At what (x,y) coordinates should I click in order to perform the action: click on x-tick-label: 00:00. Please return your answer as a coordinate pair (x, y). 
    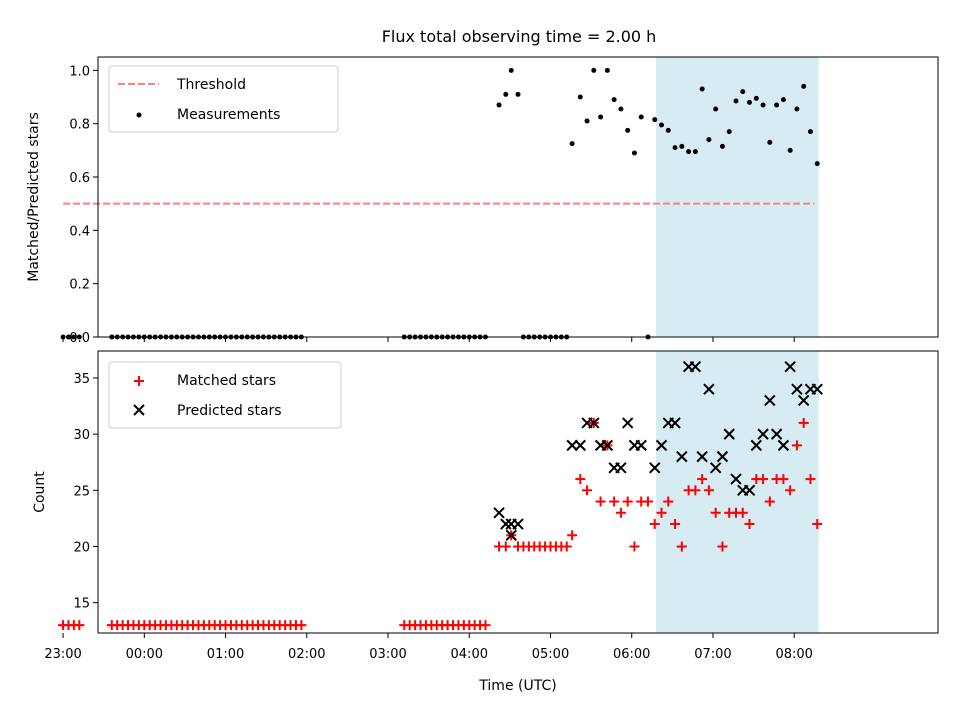
    Looking at the image, I should click on (144, 654).